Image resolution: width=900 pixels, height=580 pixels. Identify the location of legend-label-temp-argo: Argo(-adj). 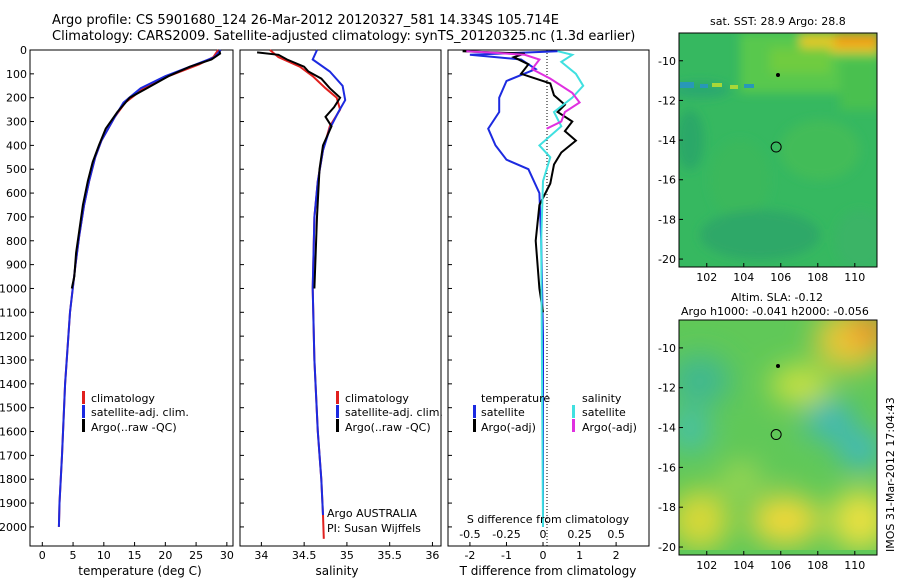
(508, 427).